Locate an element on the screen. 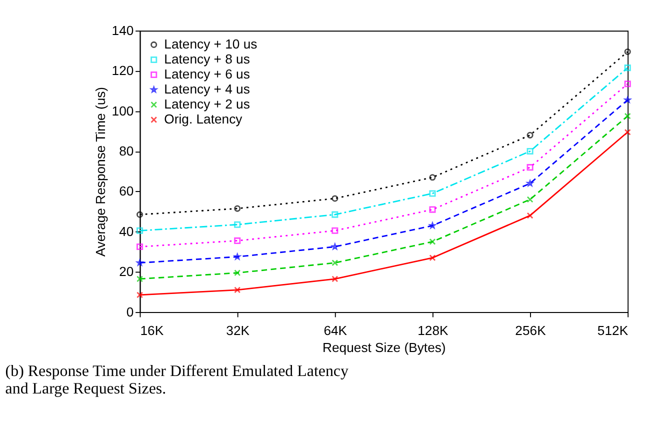  x-tick-label: 32K is located at coordinates (238, 330).